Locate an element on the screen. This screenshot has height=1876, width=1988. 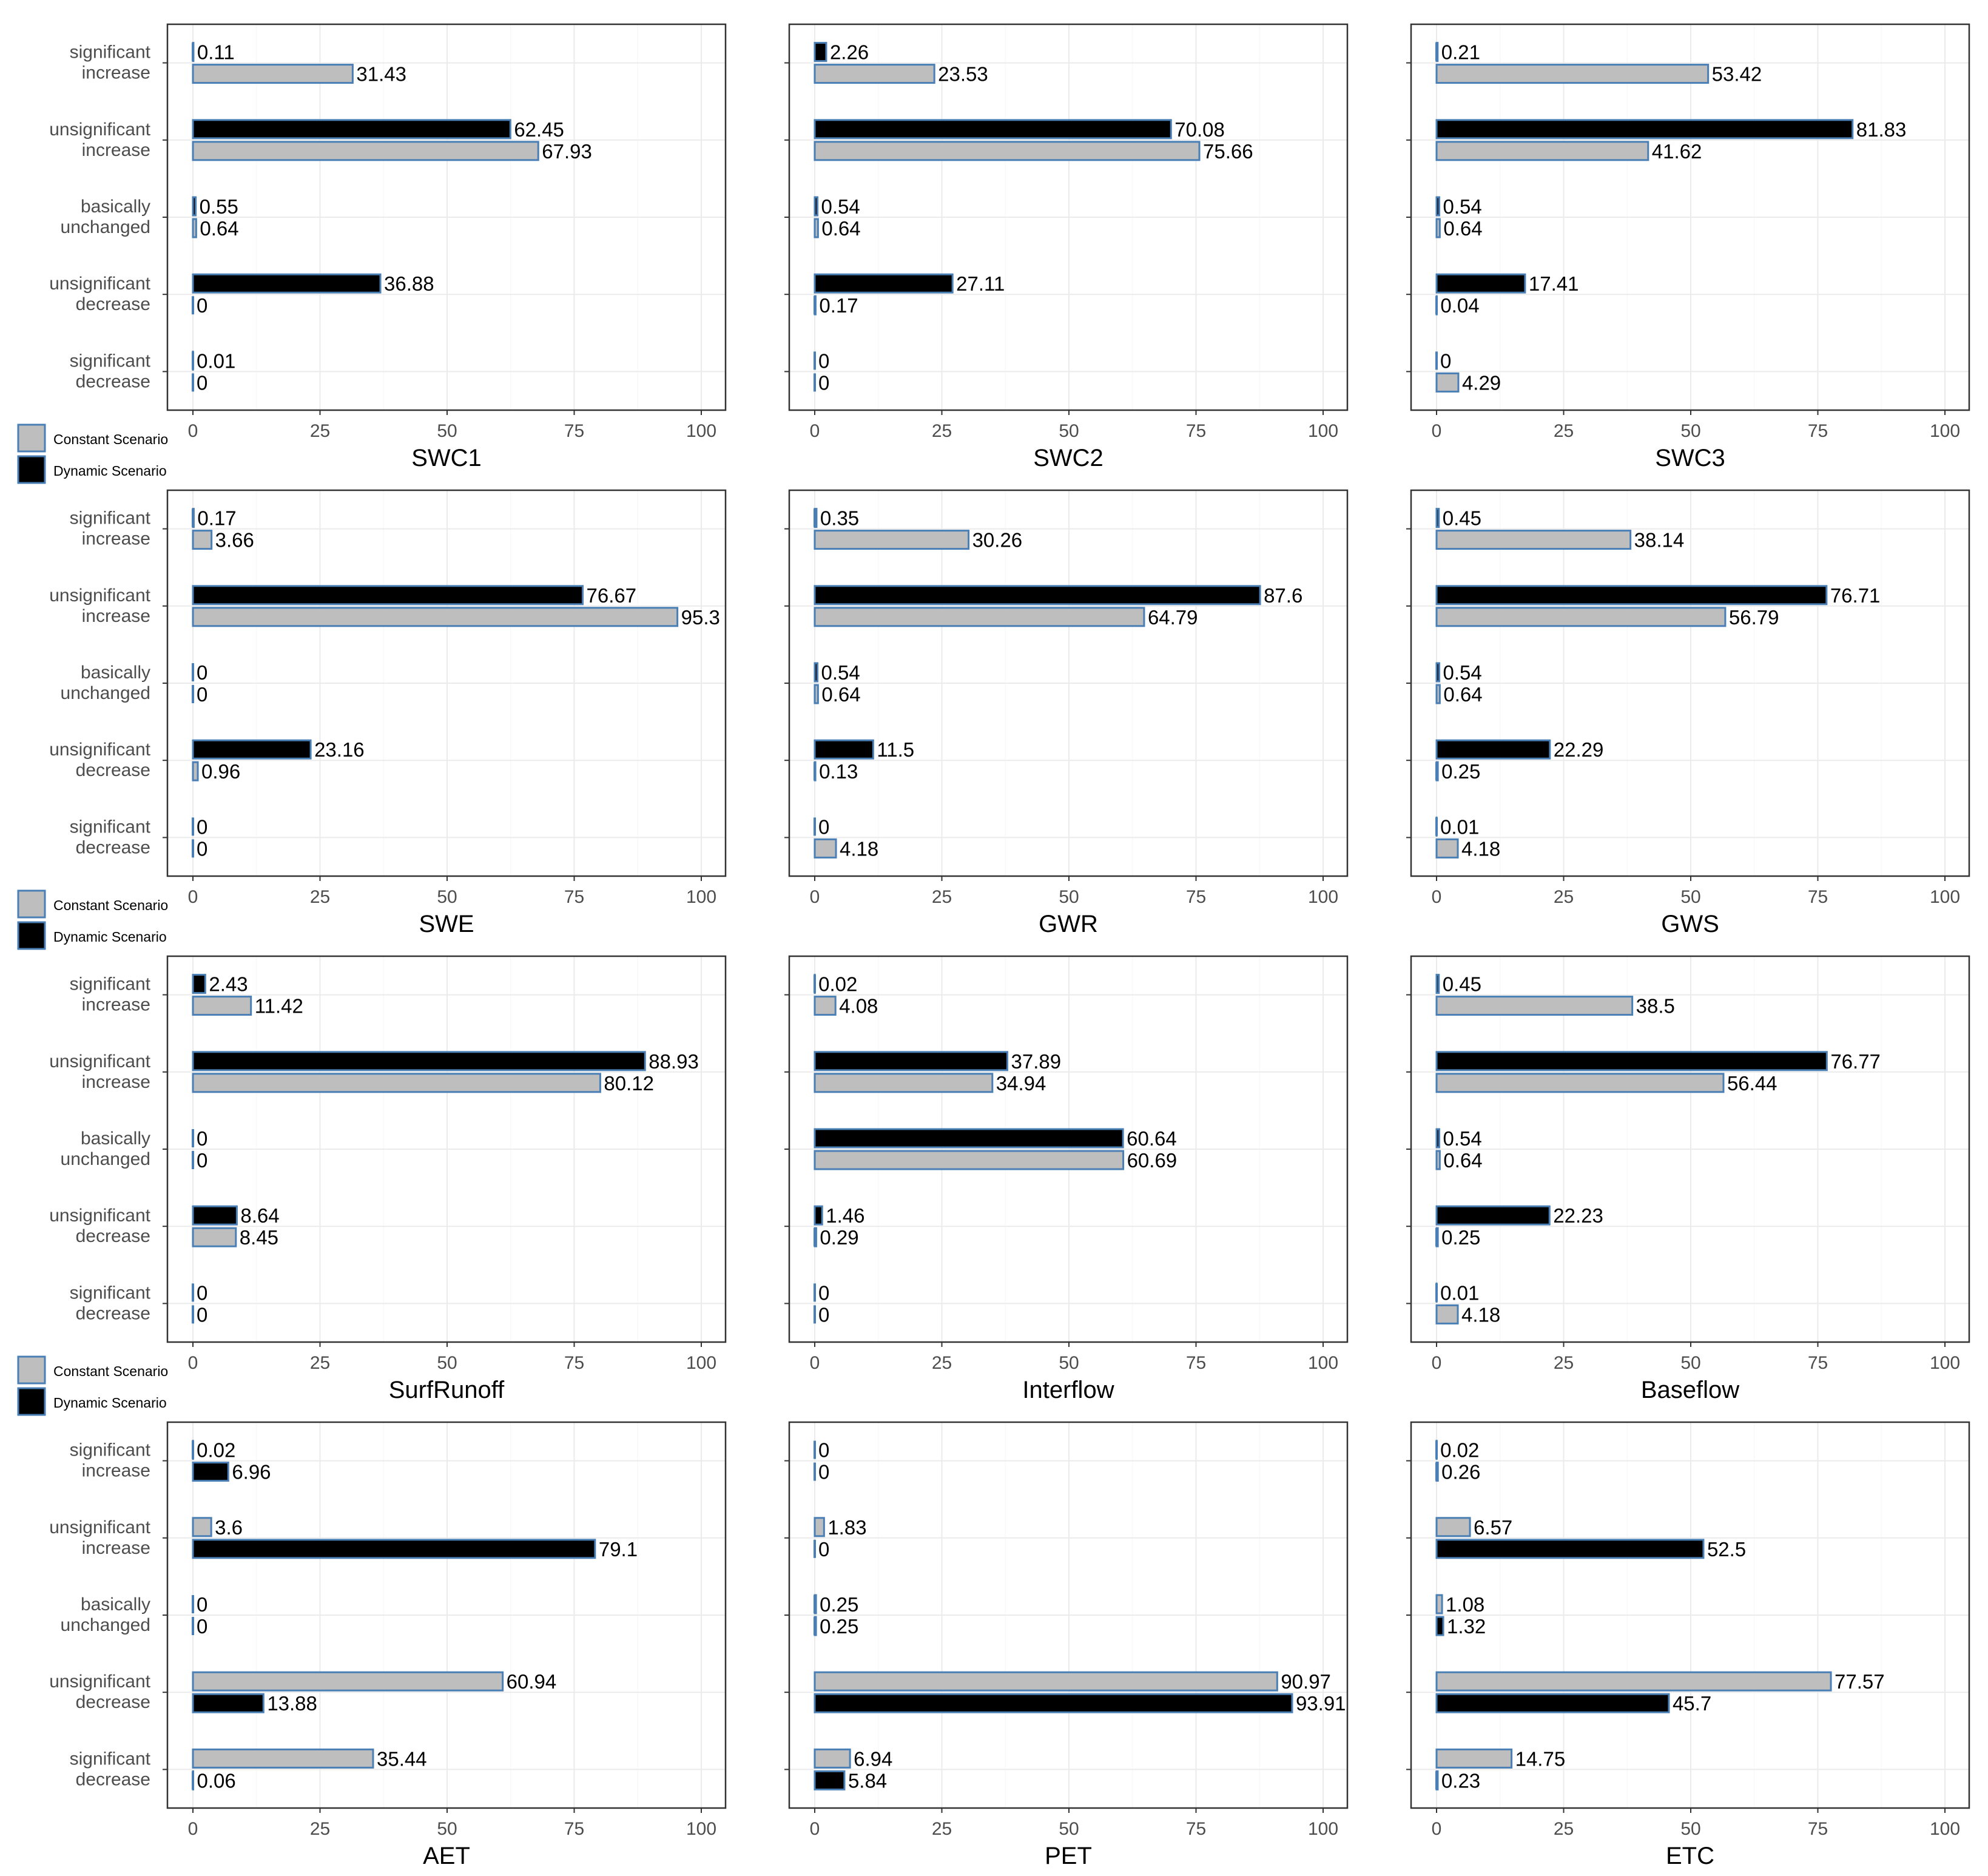
data-label: 8.64 is located at coordinates (259, 1215).